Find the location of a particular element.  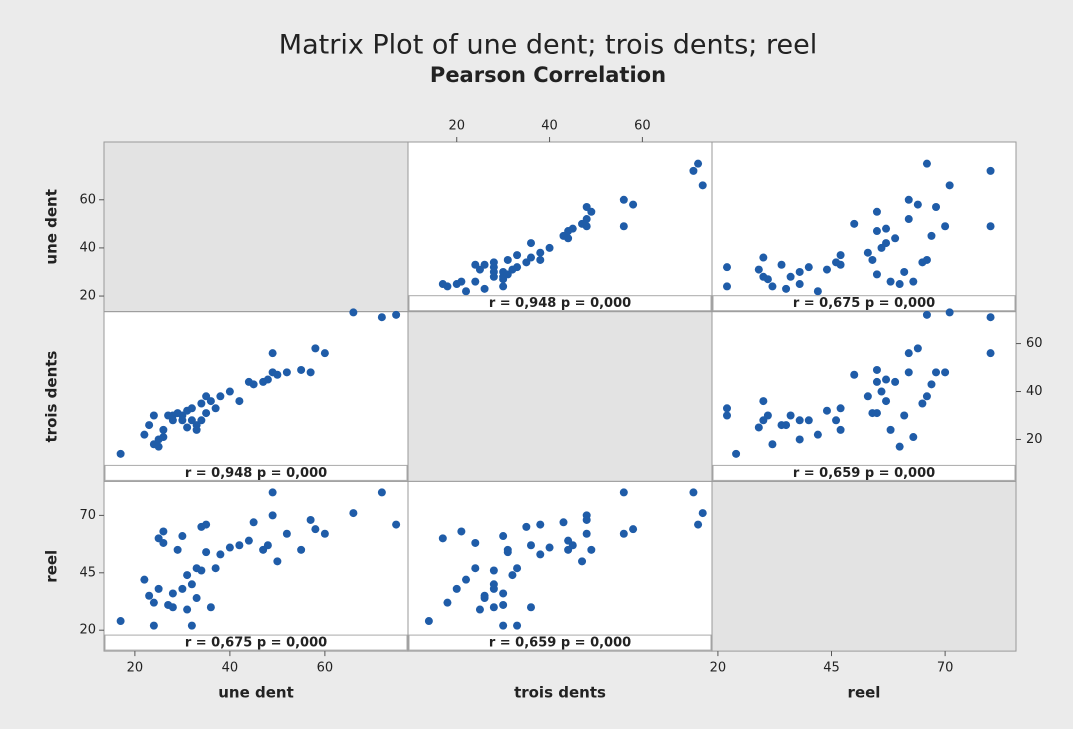

stat-label: r = 0,659 p = 0,000 is located at coordinates (560, 643).